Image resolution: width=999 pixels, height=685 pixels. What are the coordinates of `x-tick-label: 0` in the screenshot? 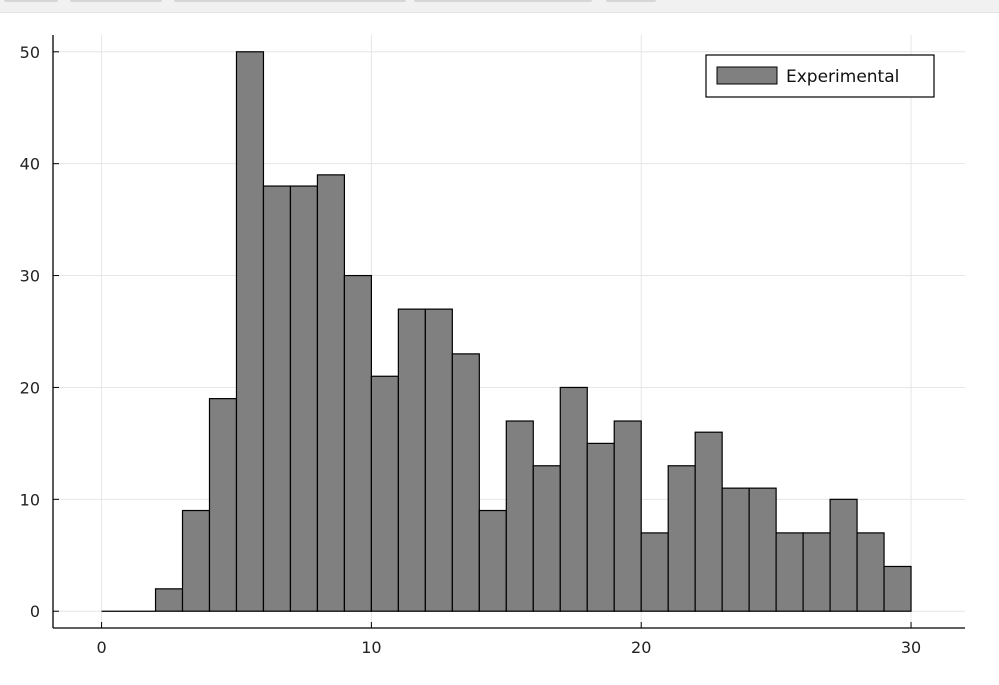 It's located at (101, 647).